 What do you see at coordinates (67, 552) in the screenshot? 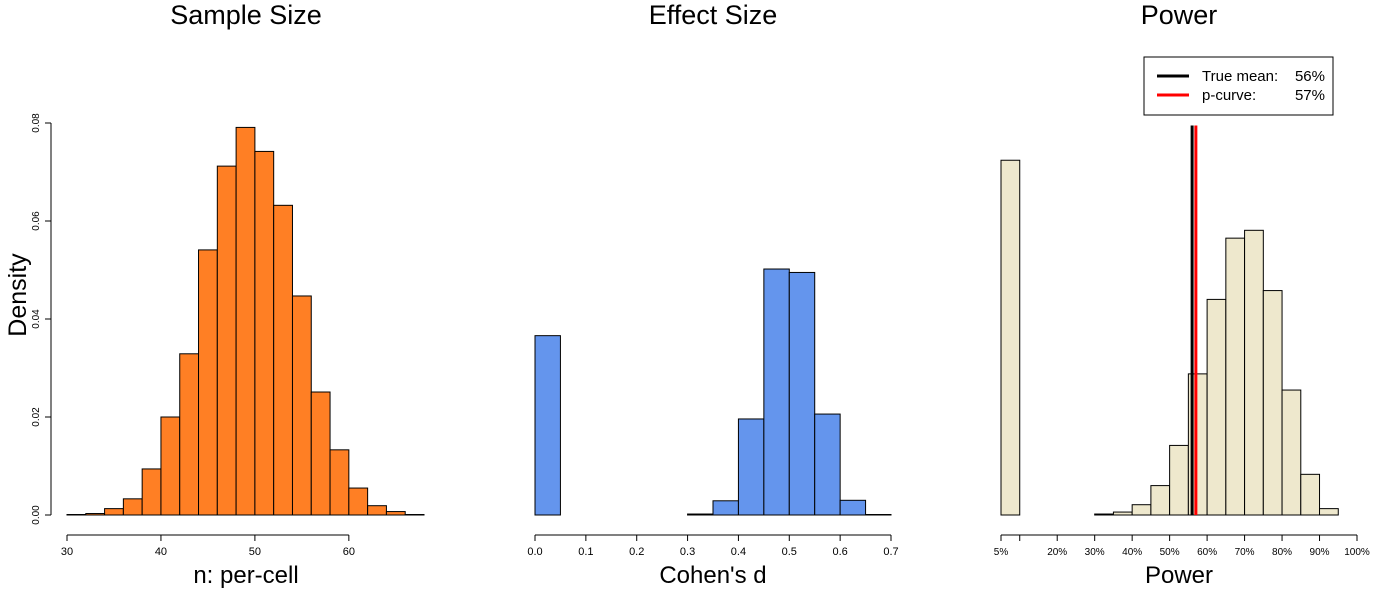
I see `x-tick-label: 30` at bounding box center [67, 552].